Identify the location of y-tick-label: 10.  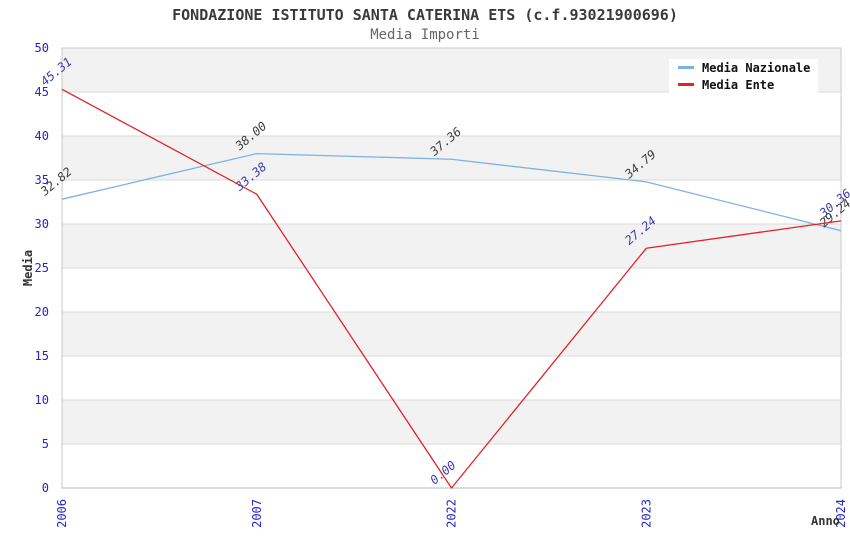
(42, 400).